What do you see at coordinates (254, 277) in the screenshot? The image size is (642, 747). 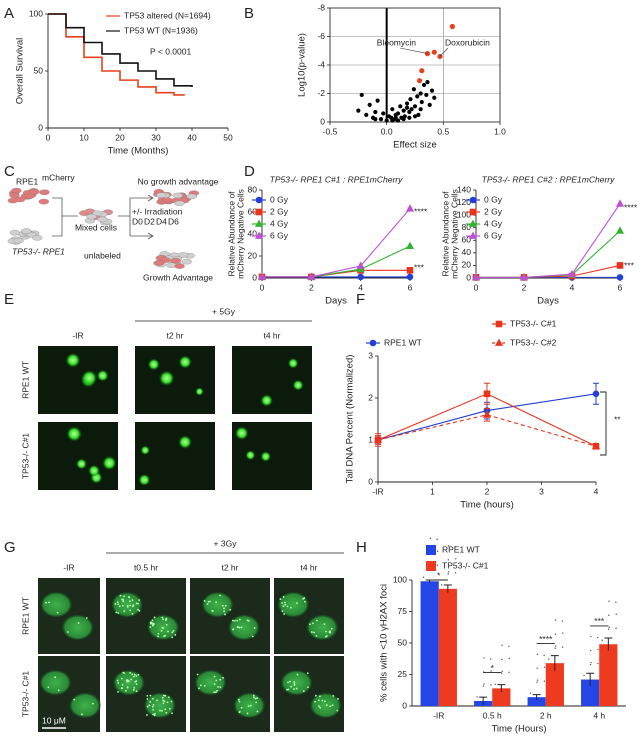 I see `y-tick-label: 0` at bounding box center [254, 277].